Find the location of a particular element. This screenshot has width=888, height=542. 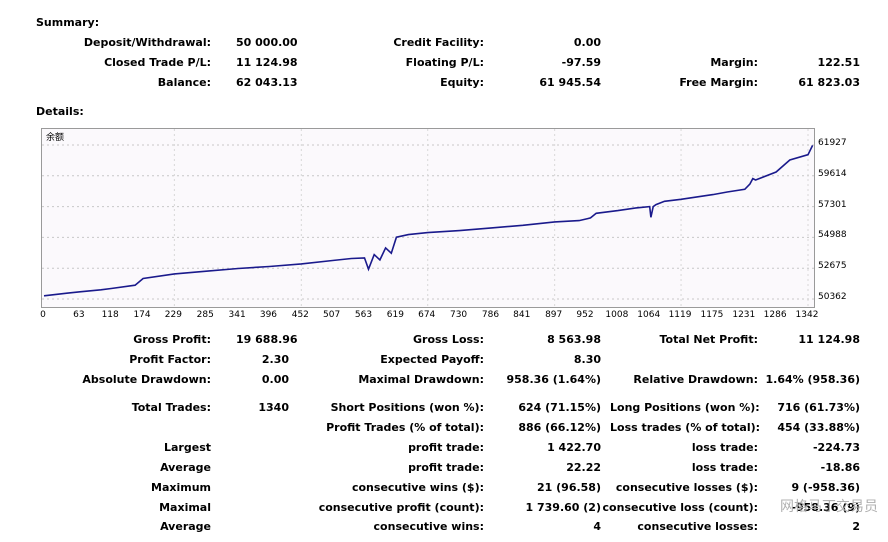

abs-drawdown-label: Absolute Drawdown: is located at coordinates (146, 379).